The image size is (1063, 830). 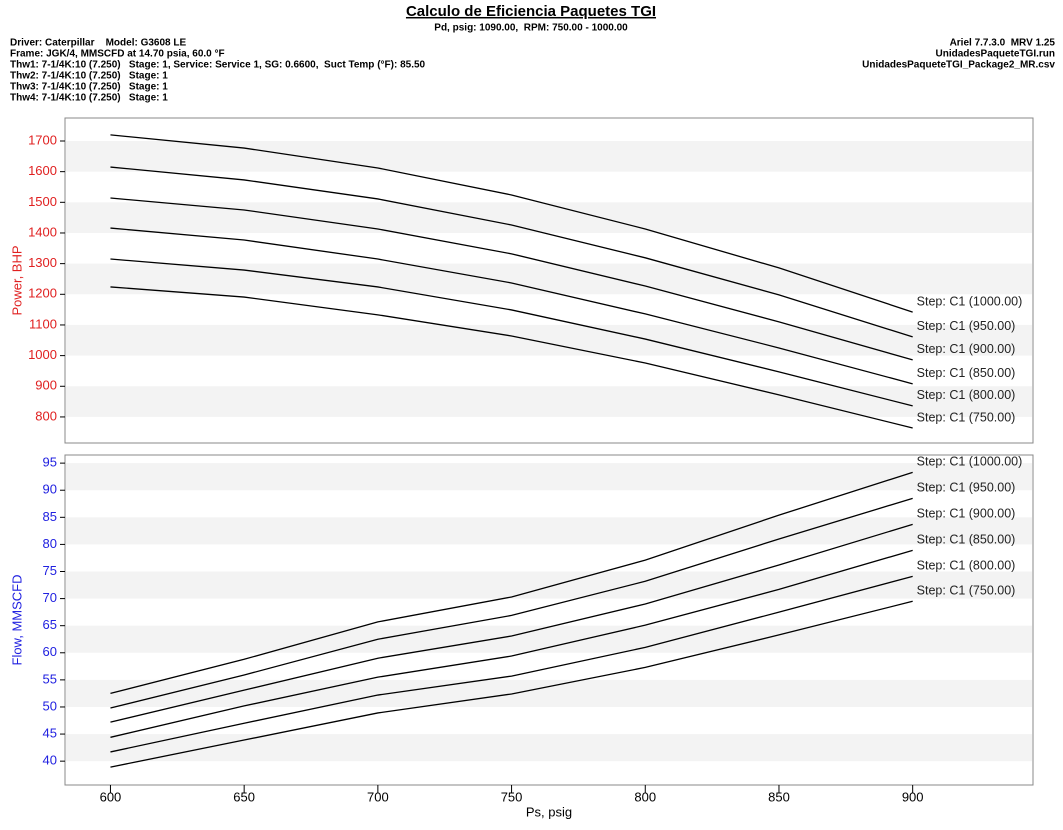 I want to click on x-axis-label: Ps, psig, so click(x=549, y=811).